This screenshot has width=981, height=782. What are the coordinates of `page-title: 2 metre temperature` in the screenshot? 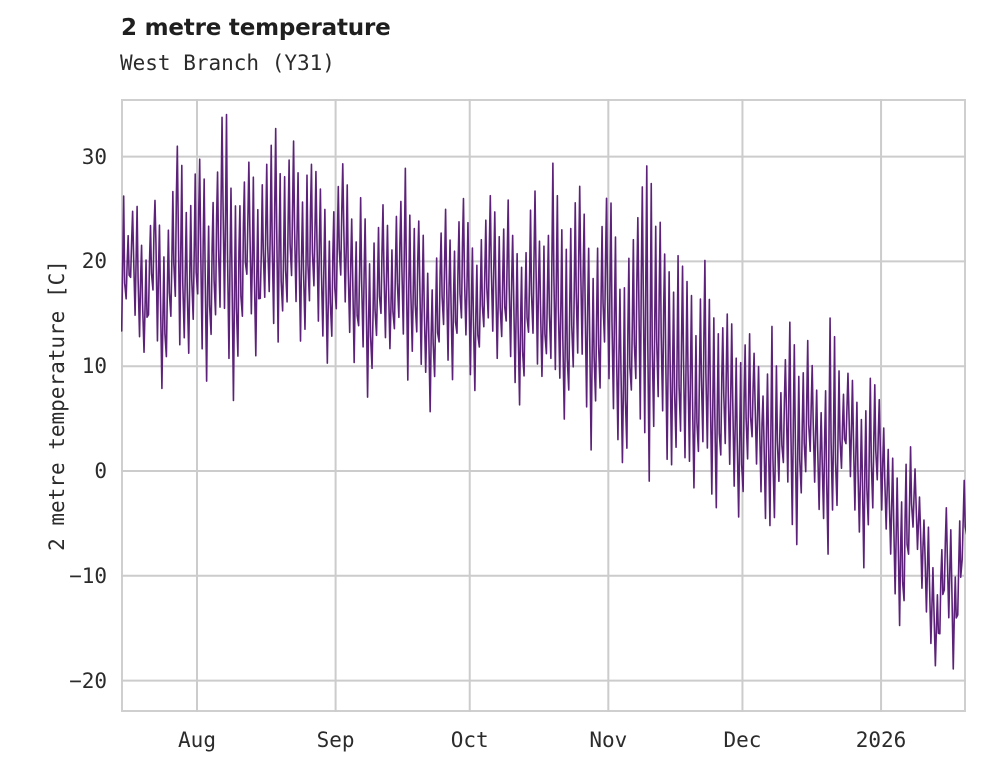 It's located at (256, 28).